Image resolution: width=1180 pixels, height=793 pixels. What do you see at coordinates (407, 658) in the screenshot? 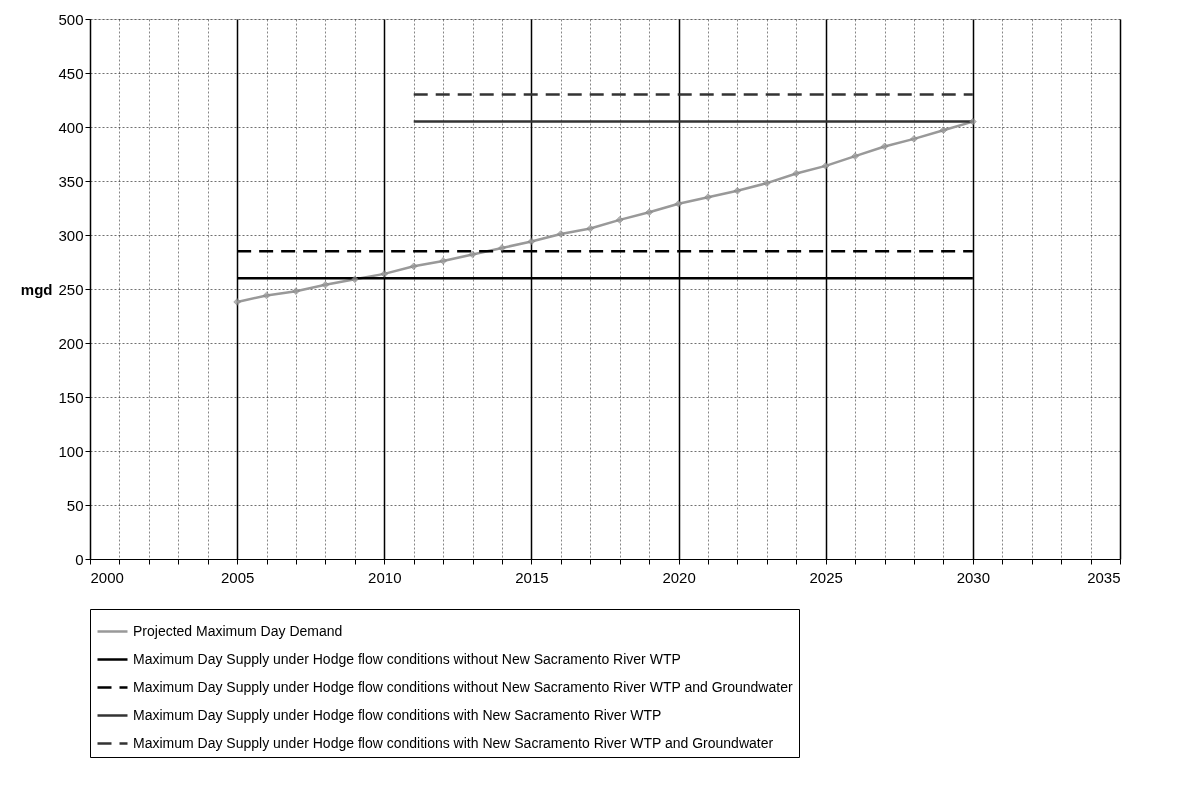
I see `legend-label: Maximum Day Supply under Hodge flow conditions without New Sacramento River WTP` at bounding box center [407, 658].